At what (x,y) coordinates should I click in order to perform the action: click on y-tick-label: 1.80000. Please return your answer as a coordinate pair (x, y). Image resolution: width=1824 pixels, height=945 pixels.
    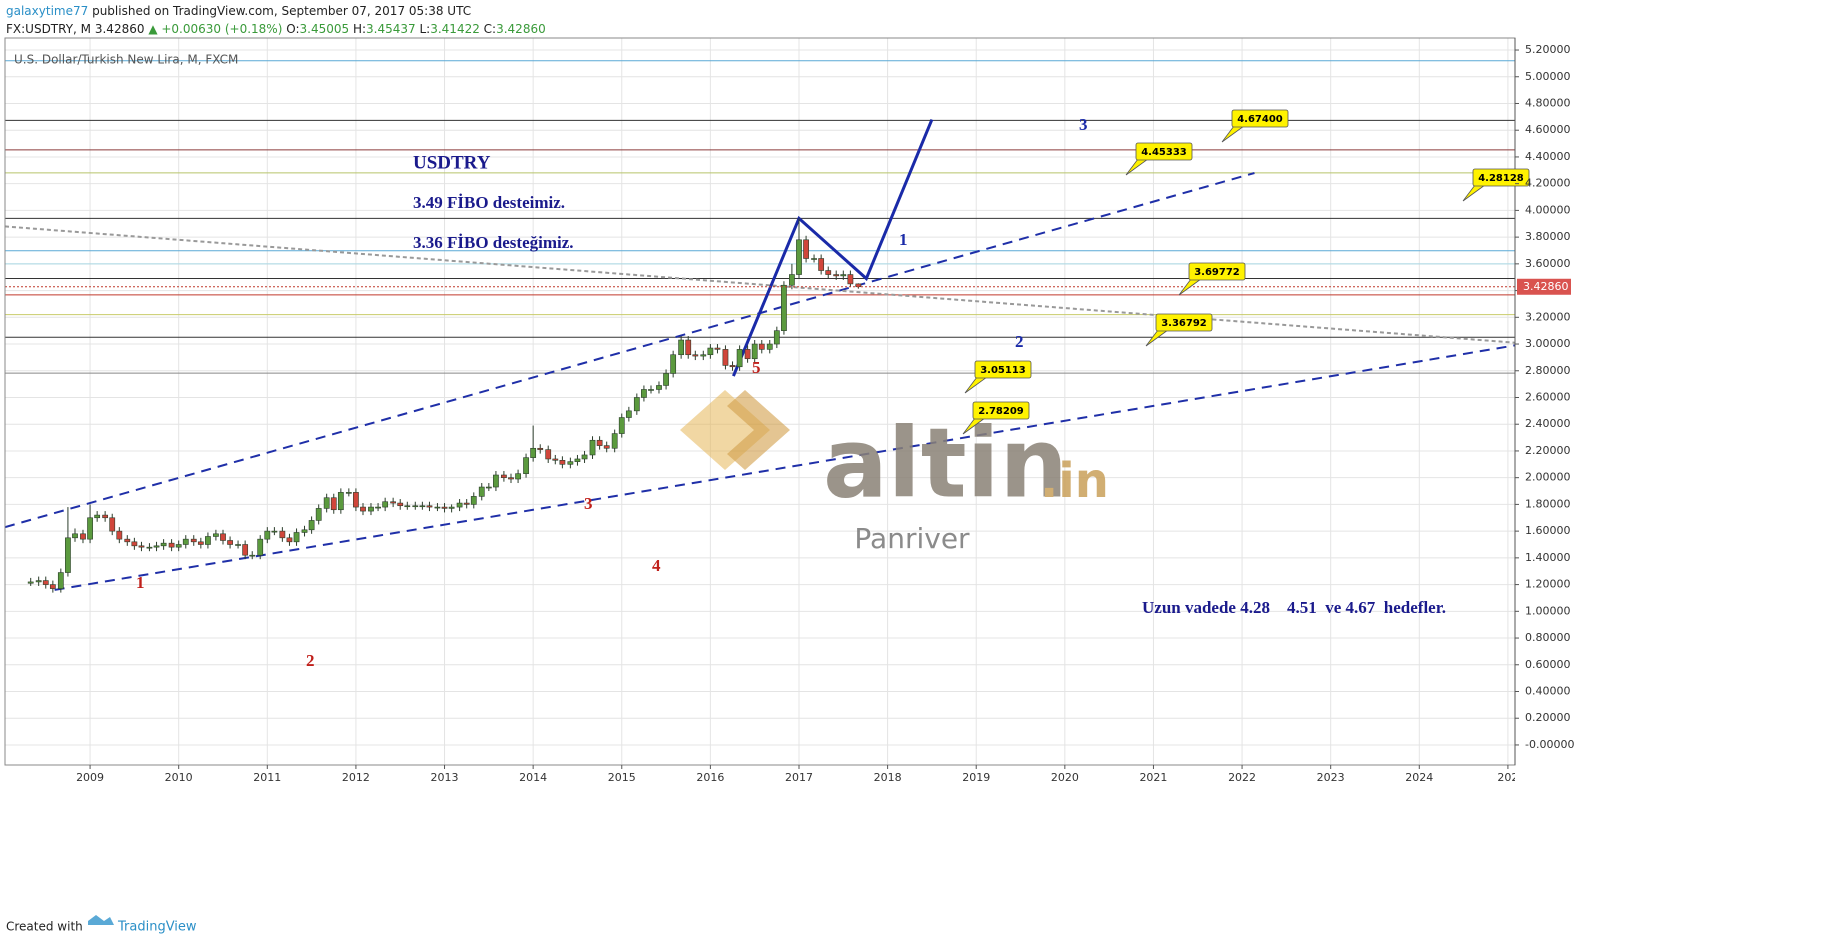
    Looking at the image, I should click on (1548, 503).